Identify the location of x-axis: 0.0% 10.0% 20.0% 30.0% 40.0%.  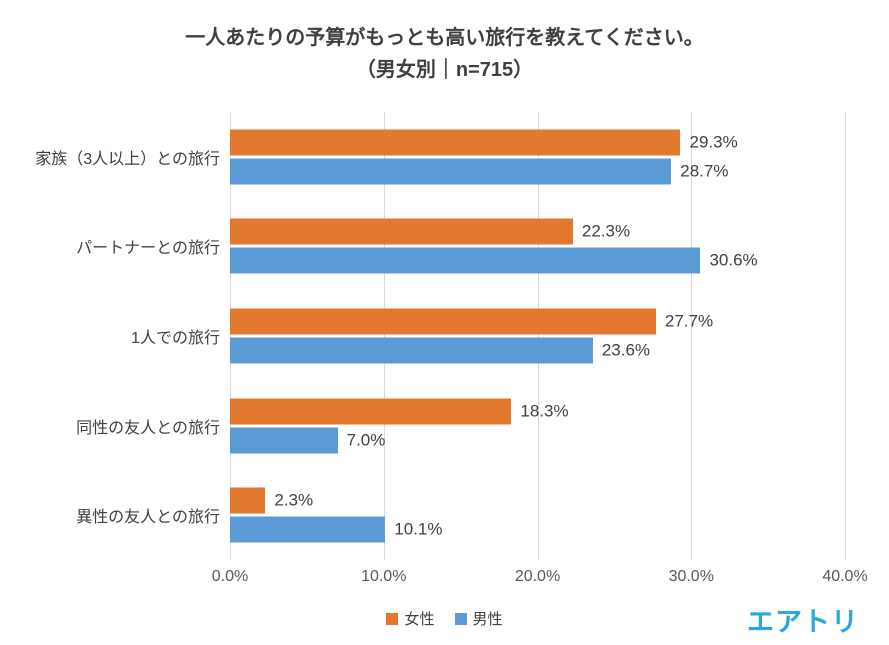
(540, 579).